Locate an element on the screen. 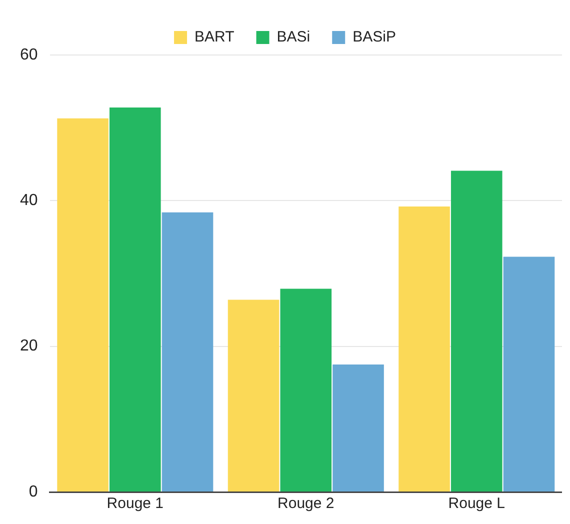 Image resolution: width=570 pixels, height=524 pixels. x-tick-label: Rouge 1 is located at coordinates (135, 503).